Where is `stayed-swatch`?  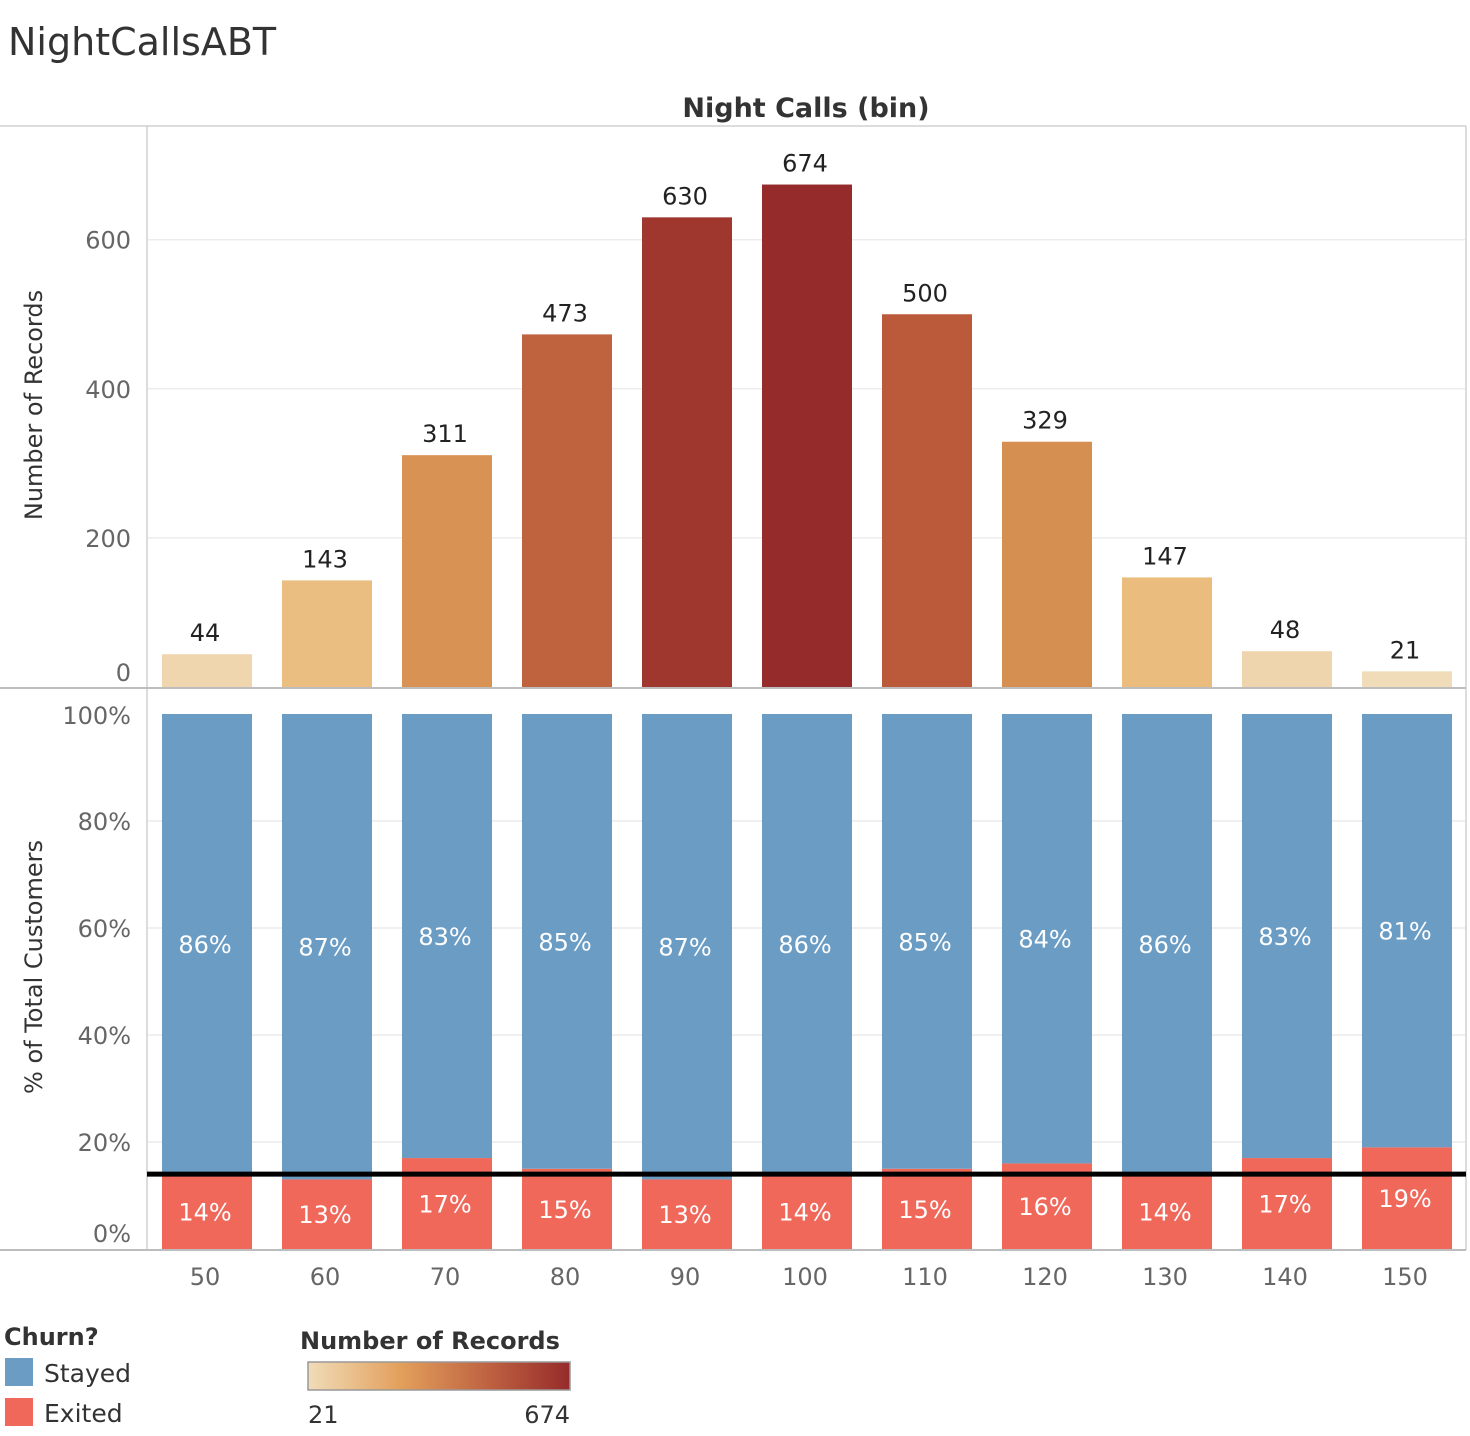 stayed-swatch is located at coordinates (19, 1372).